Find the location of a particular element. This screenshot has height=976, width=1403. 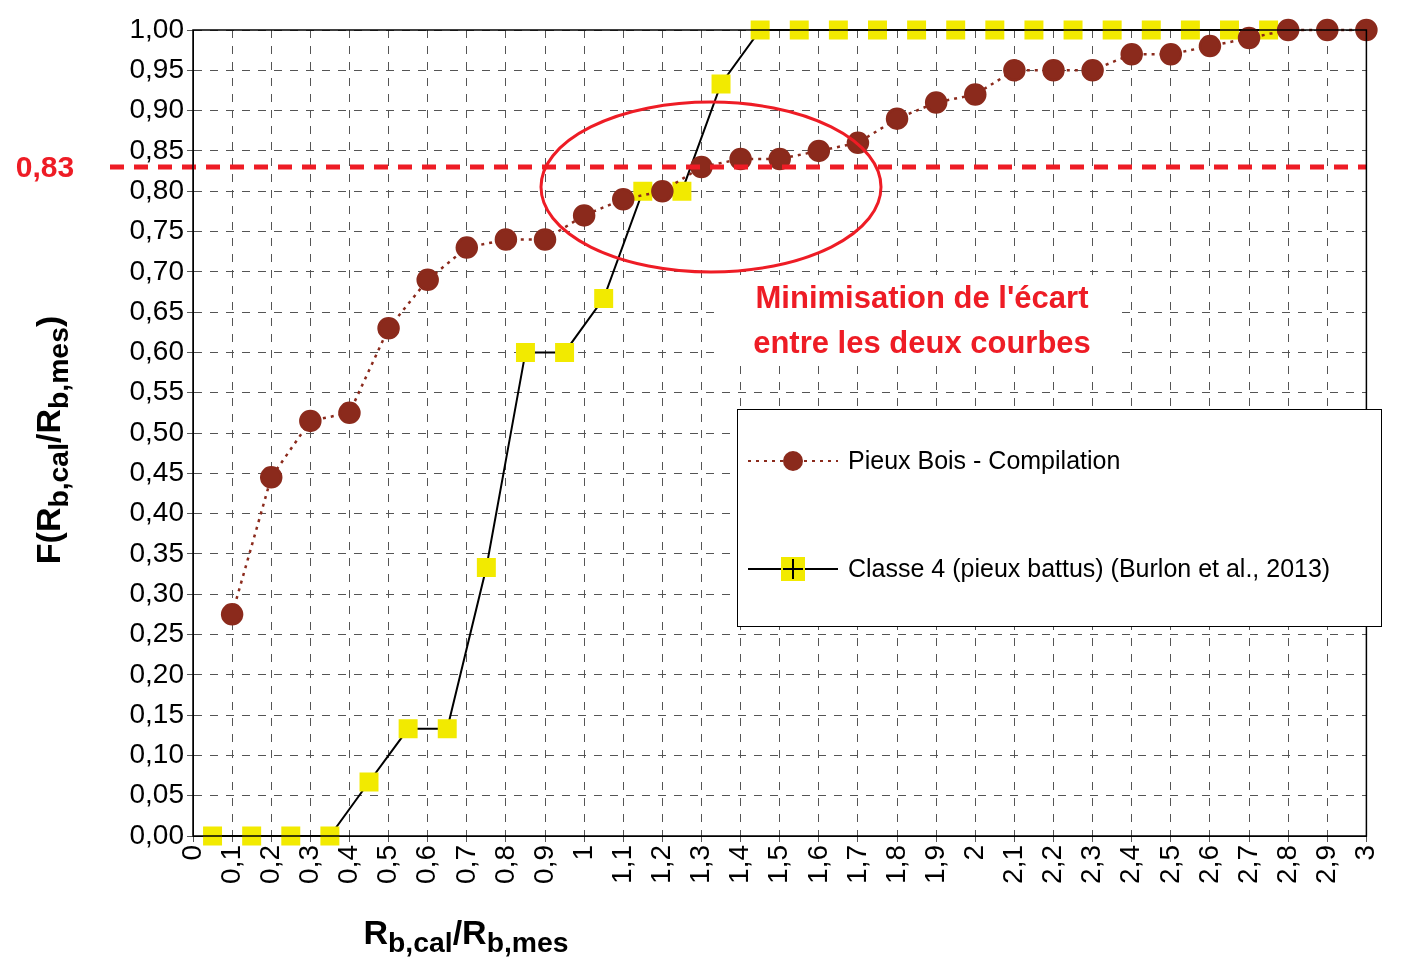

x-tick-label: 1,7 is located at coordinates (856, 864).